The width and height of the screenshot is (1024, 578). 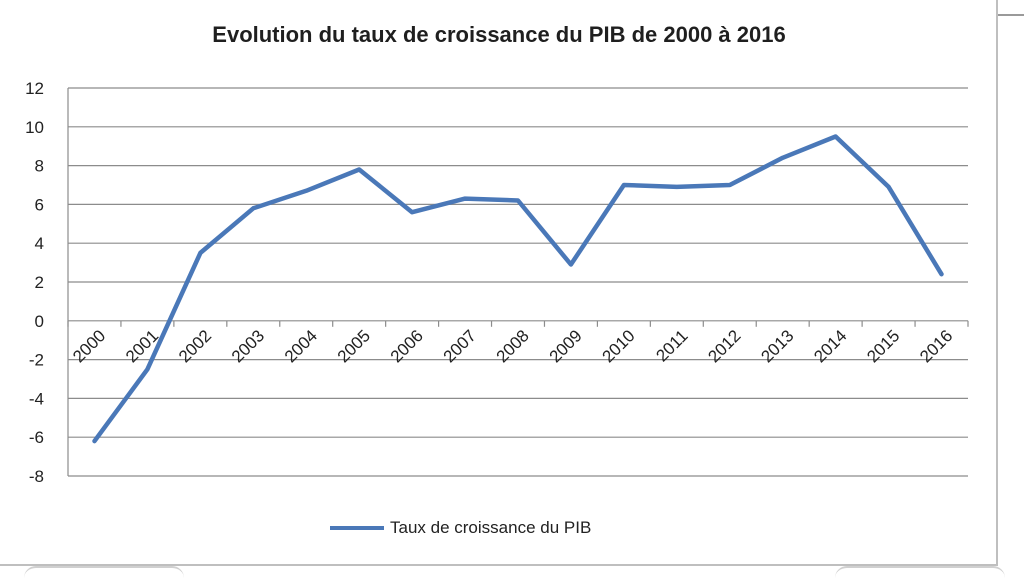 I want to click on x-tick-label: 2010, so click(x=619, y=346).